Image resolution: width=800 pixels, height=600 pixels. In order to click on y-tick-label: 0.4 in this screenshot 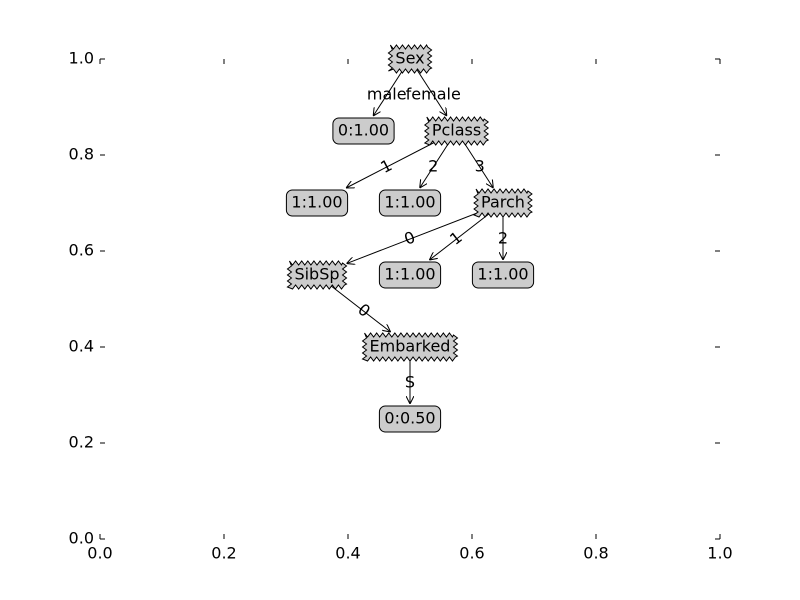, I will do `click(81, 346)`.